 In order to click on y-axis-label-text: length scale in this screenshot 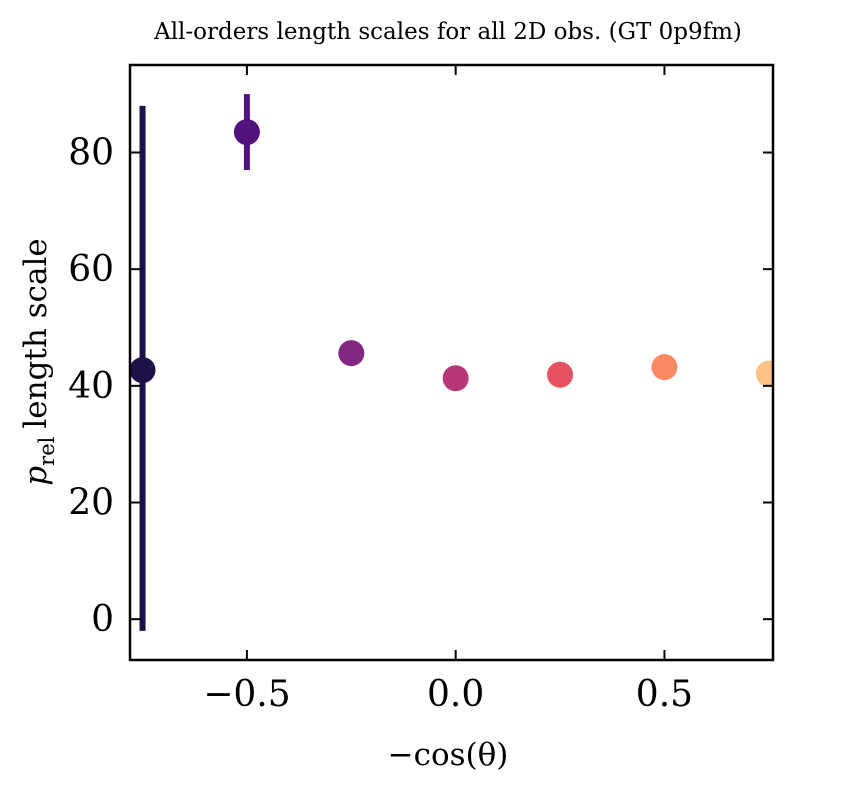, I will do `click(36, 333)`.